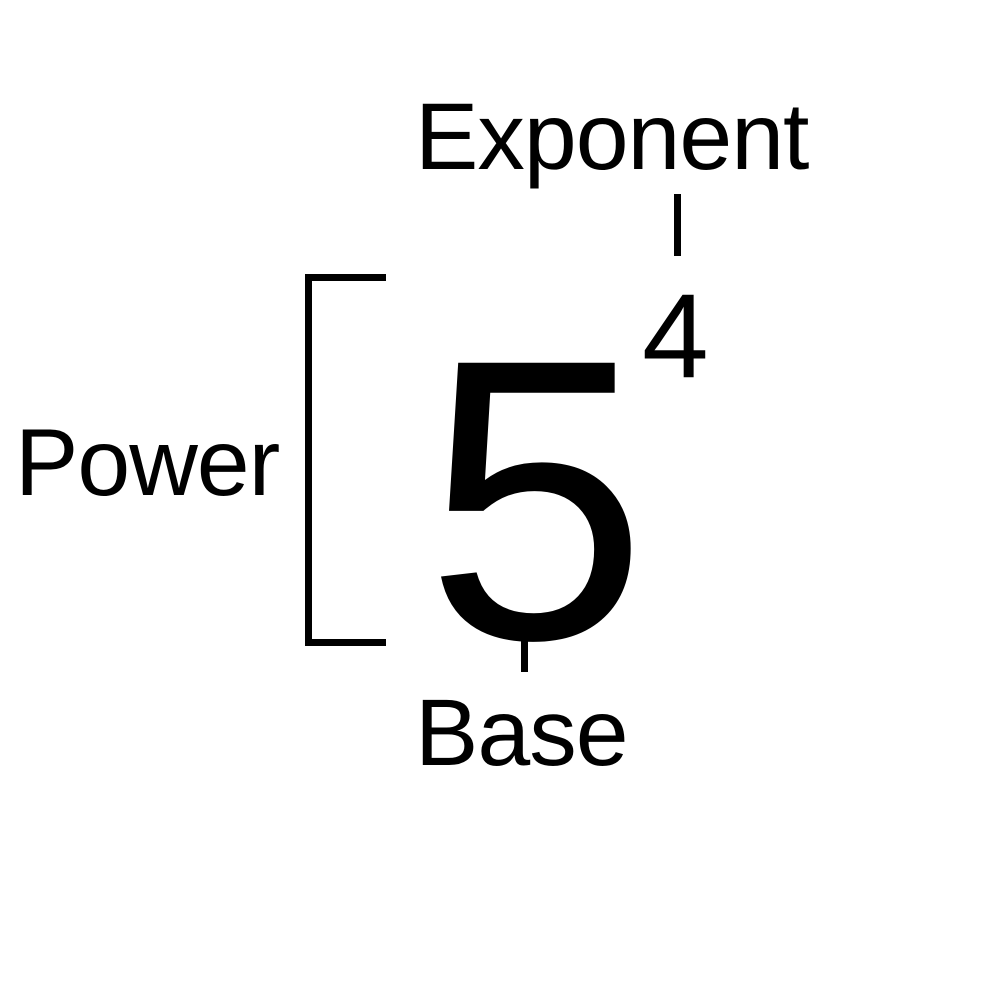 Image resolution: width=1000 pixels, height=1000 pixels. Describe the element at coordinates (524, 643) in the screenshot. I see `base-pointer-line` at that location.